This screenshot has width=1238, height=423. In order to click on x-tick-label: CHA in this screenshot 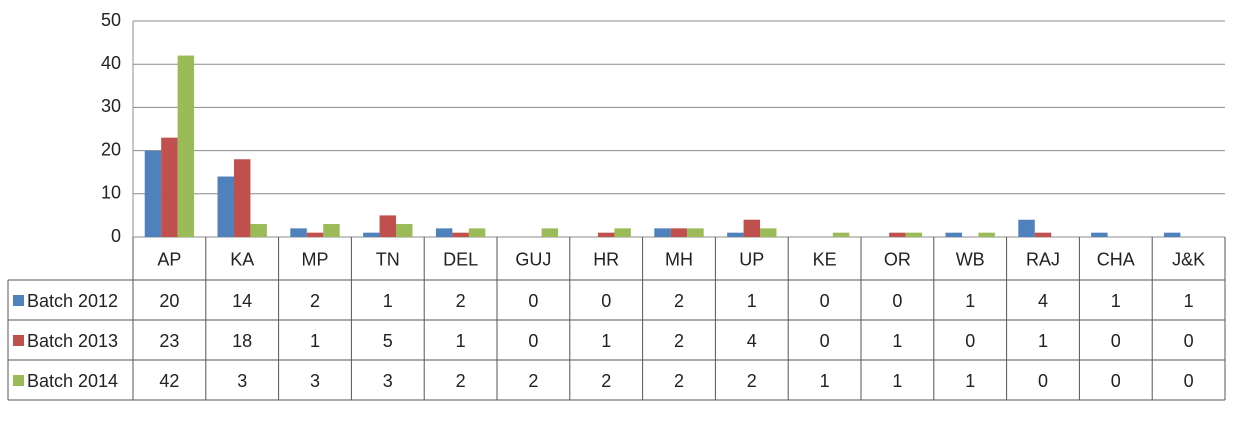, I will do `click(1116, 259)`.